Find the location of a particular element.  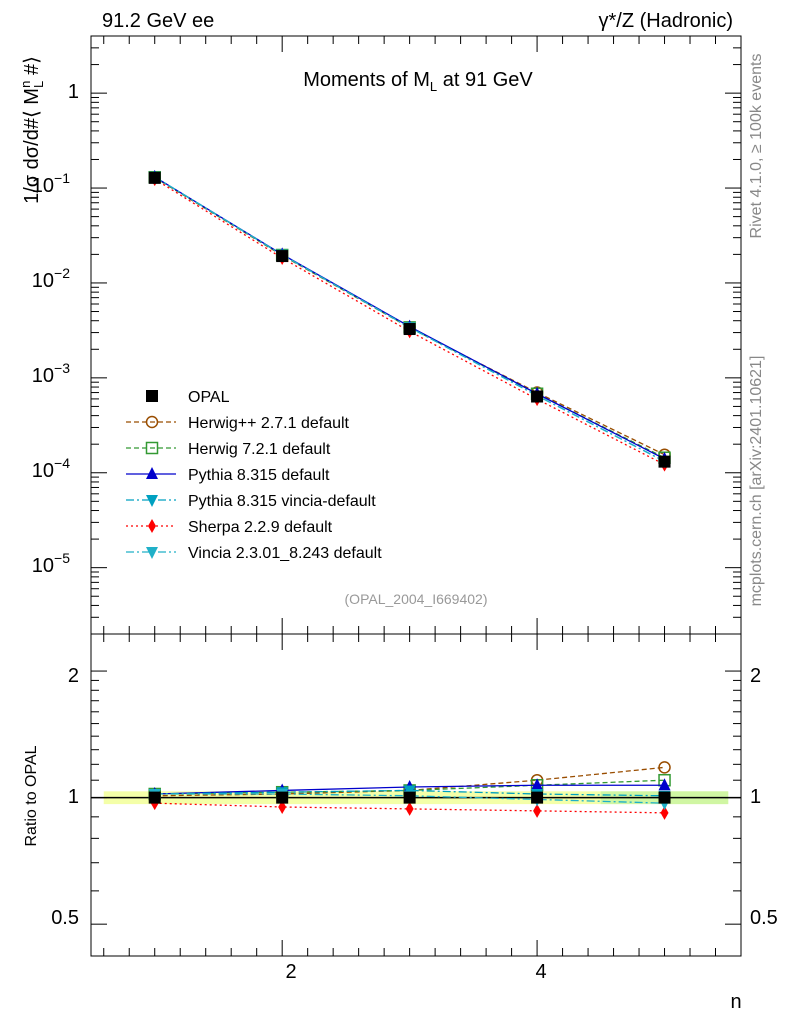

legend-entry-6: Vincia 2.3.01_8.243 default is located at coordinates (254, 553).